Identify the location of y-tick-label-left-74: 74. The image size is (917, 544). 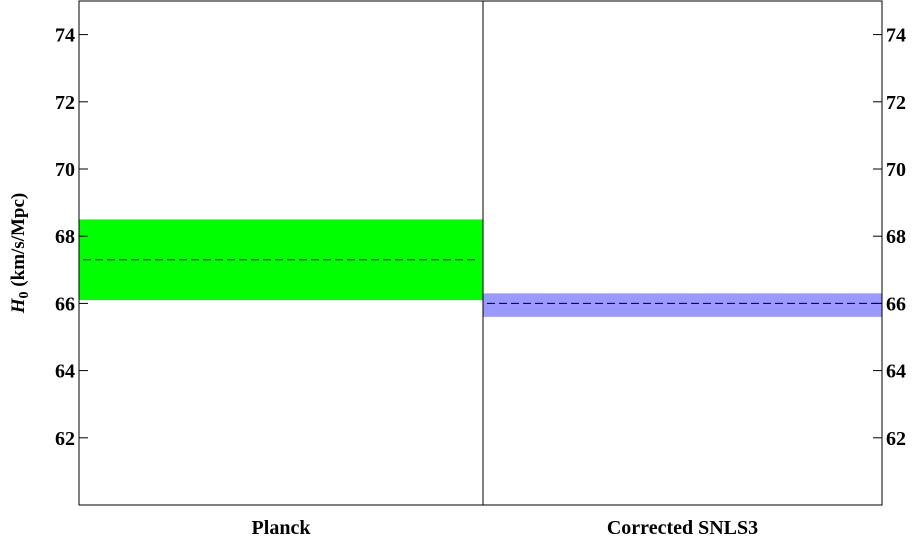
(65, 36).